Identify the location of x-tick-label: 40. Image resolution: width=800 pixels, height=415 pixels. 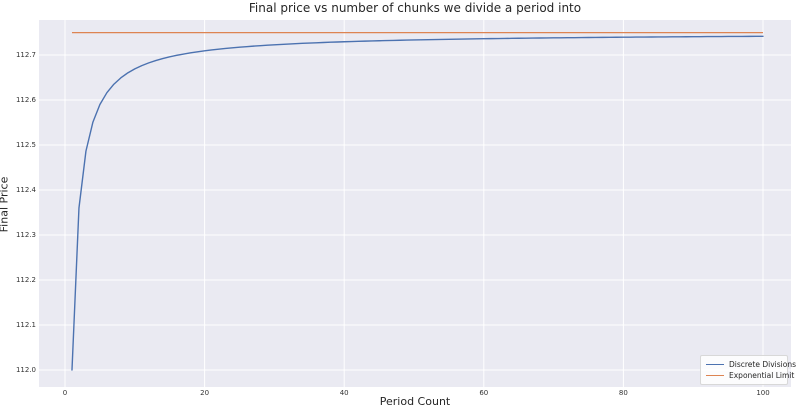
(344, 393).